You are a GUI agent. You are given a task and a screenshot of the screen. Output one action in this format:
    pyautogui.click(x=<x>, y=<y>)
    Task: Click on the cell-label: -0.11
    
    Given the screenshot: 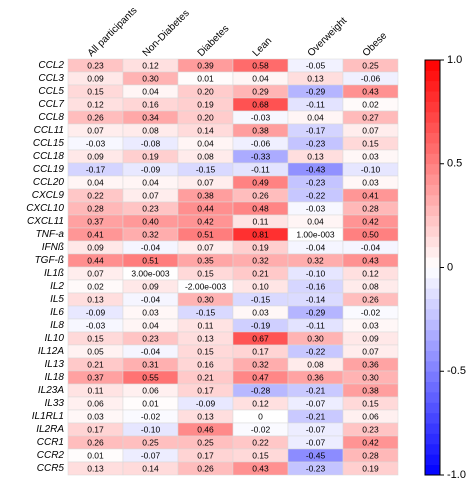 What is the action you would take?
    pyautogui.click(x=260, y=169)
    